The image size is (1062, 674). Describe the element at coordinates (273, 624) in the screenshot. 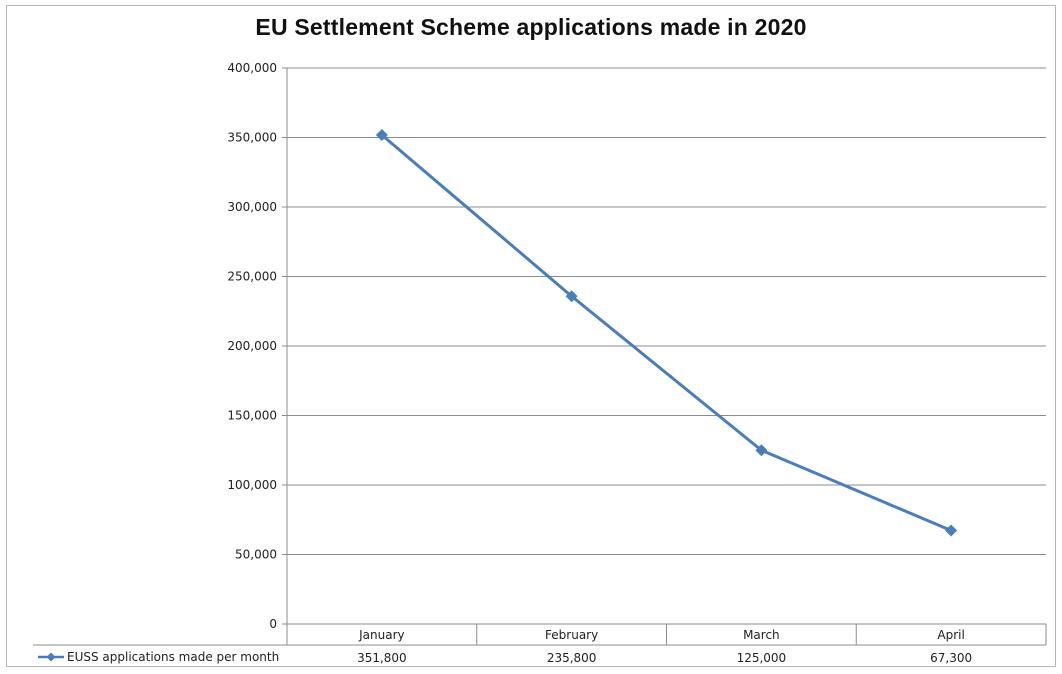

I see `y-tick-label: 0` at that location.